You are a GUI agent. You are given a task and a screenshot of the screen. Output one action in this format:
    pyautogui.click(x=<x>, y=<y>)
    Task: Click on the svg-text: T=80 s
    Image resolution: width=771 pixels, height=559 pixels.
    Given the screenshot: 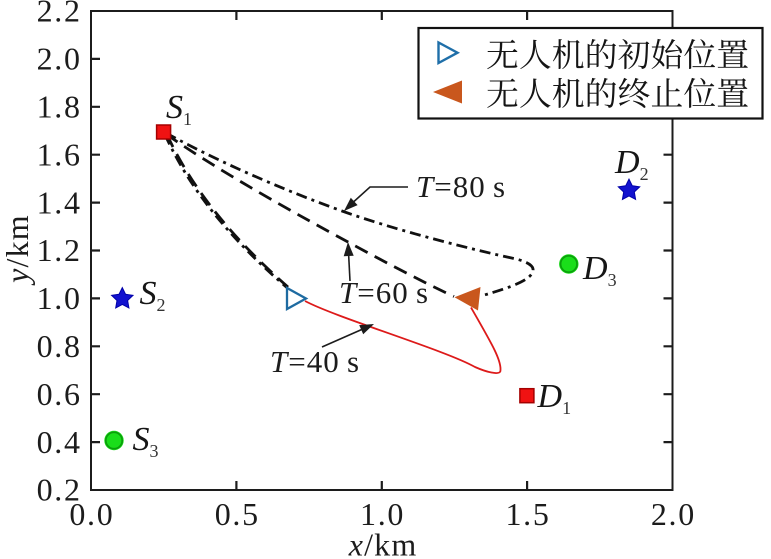 What is the action you would take?
    pyautogui.click(x=461, y=186)
    